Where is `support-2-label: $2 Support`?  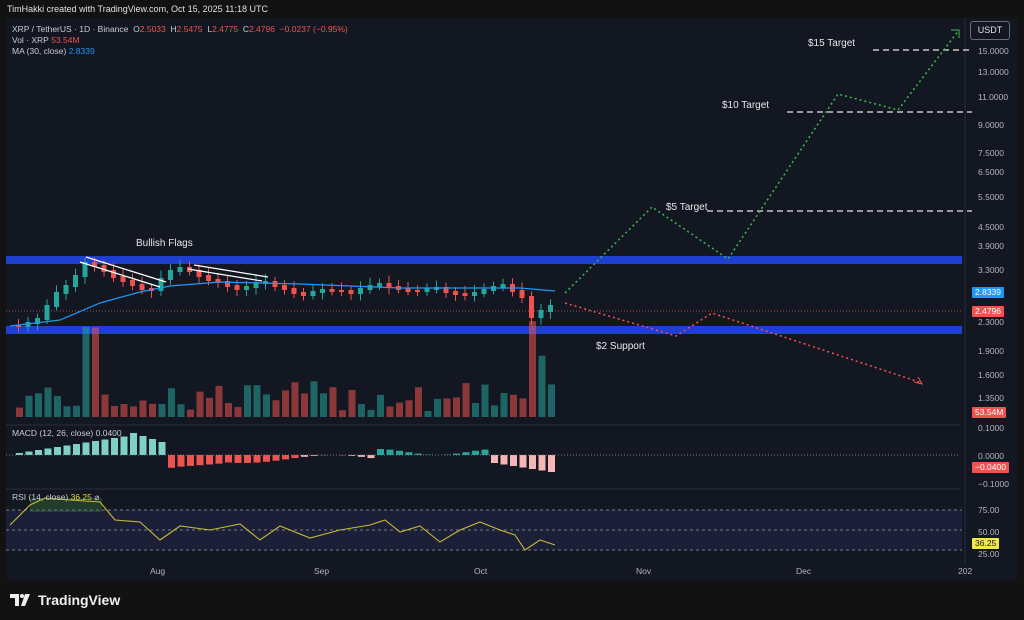
support-2-label: $2 Support is located at coordinates (620, 346).